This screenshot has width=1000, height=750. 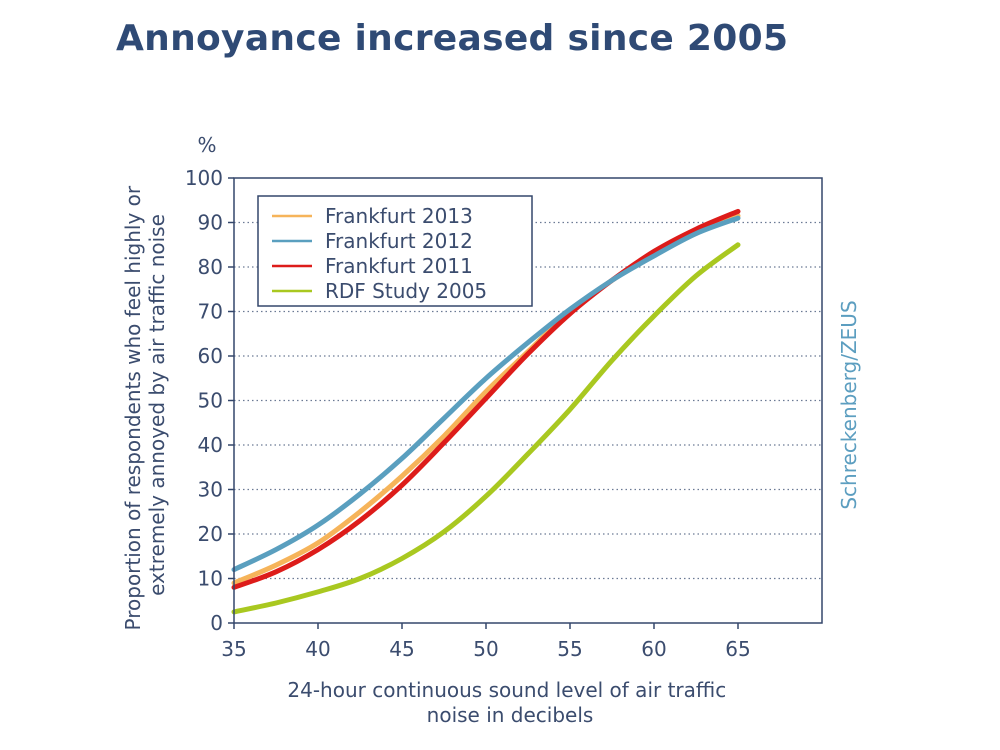 What do you see at coordinates (216, 623) in the screenshot?
I see `y-tick-label: 0` at bounding box center [216, 623].